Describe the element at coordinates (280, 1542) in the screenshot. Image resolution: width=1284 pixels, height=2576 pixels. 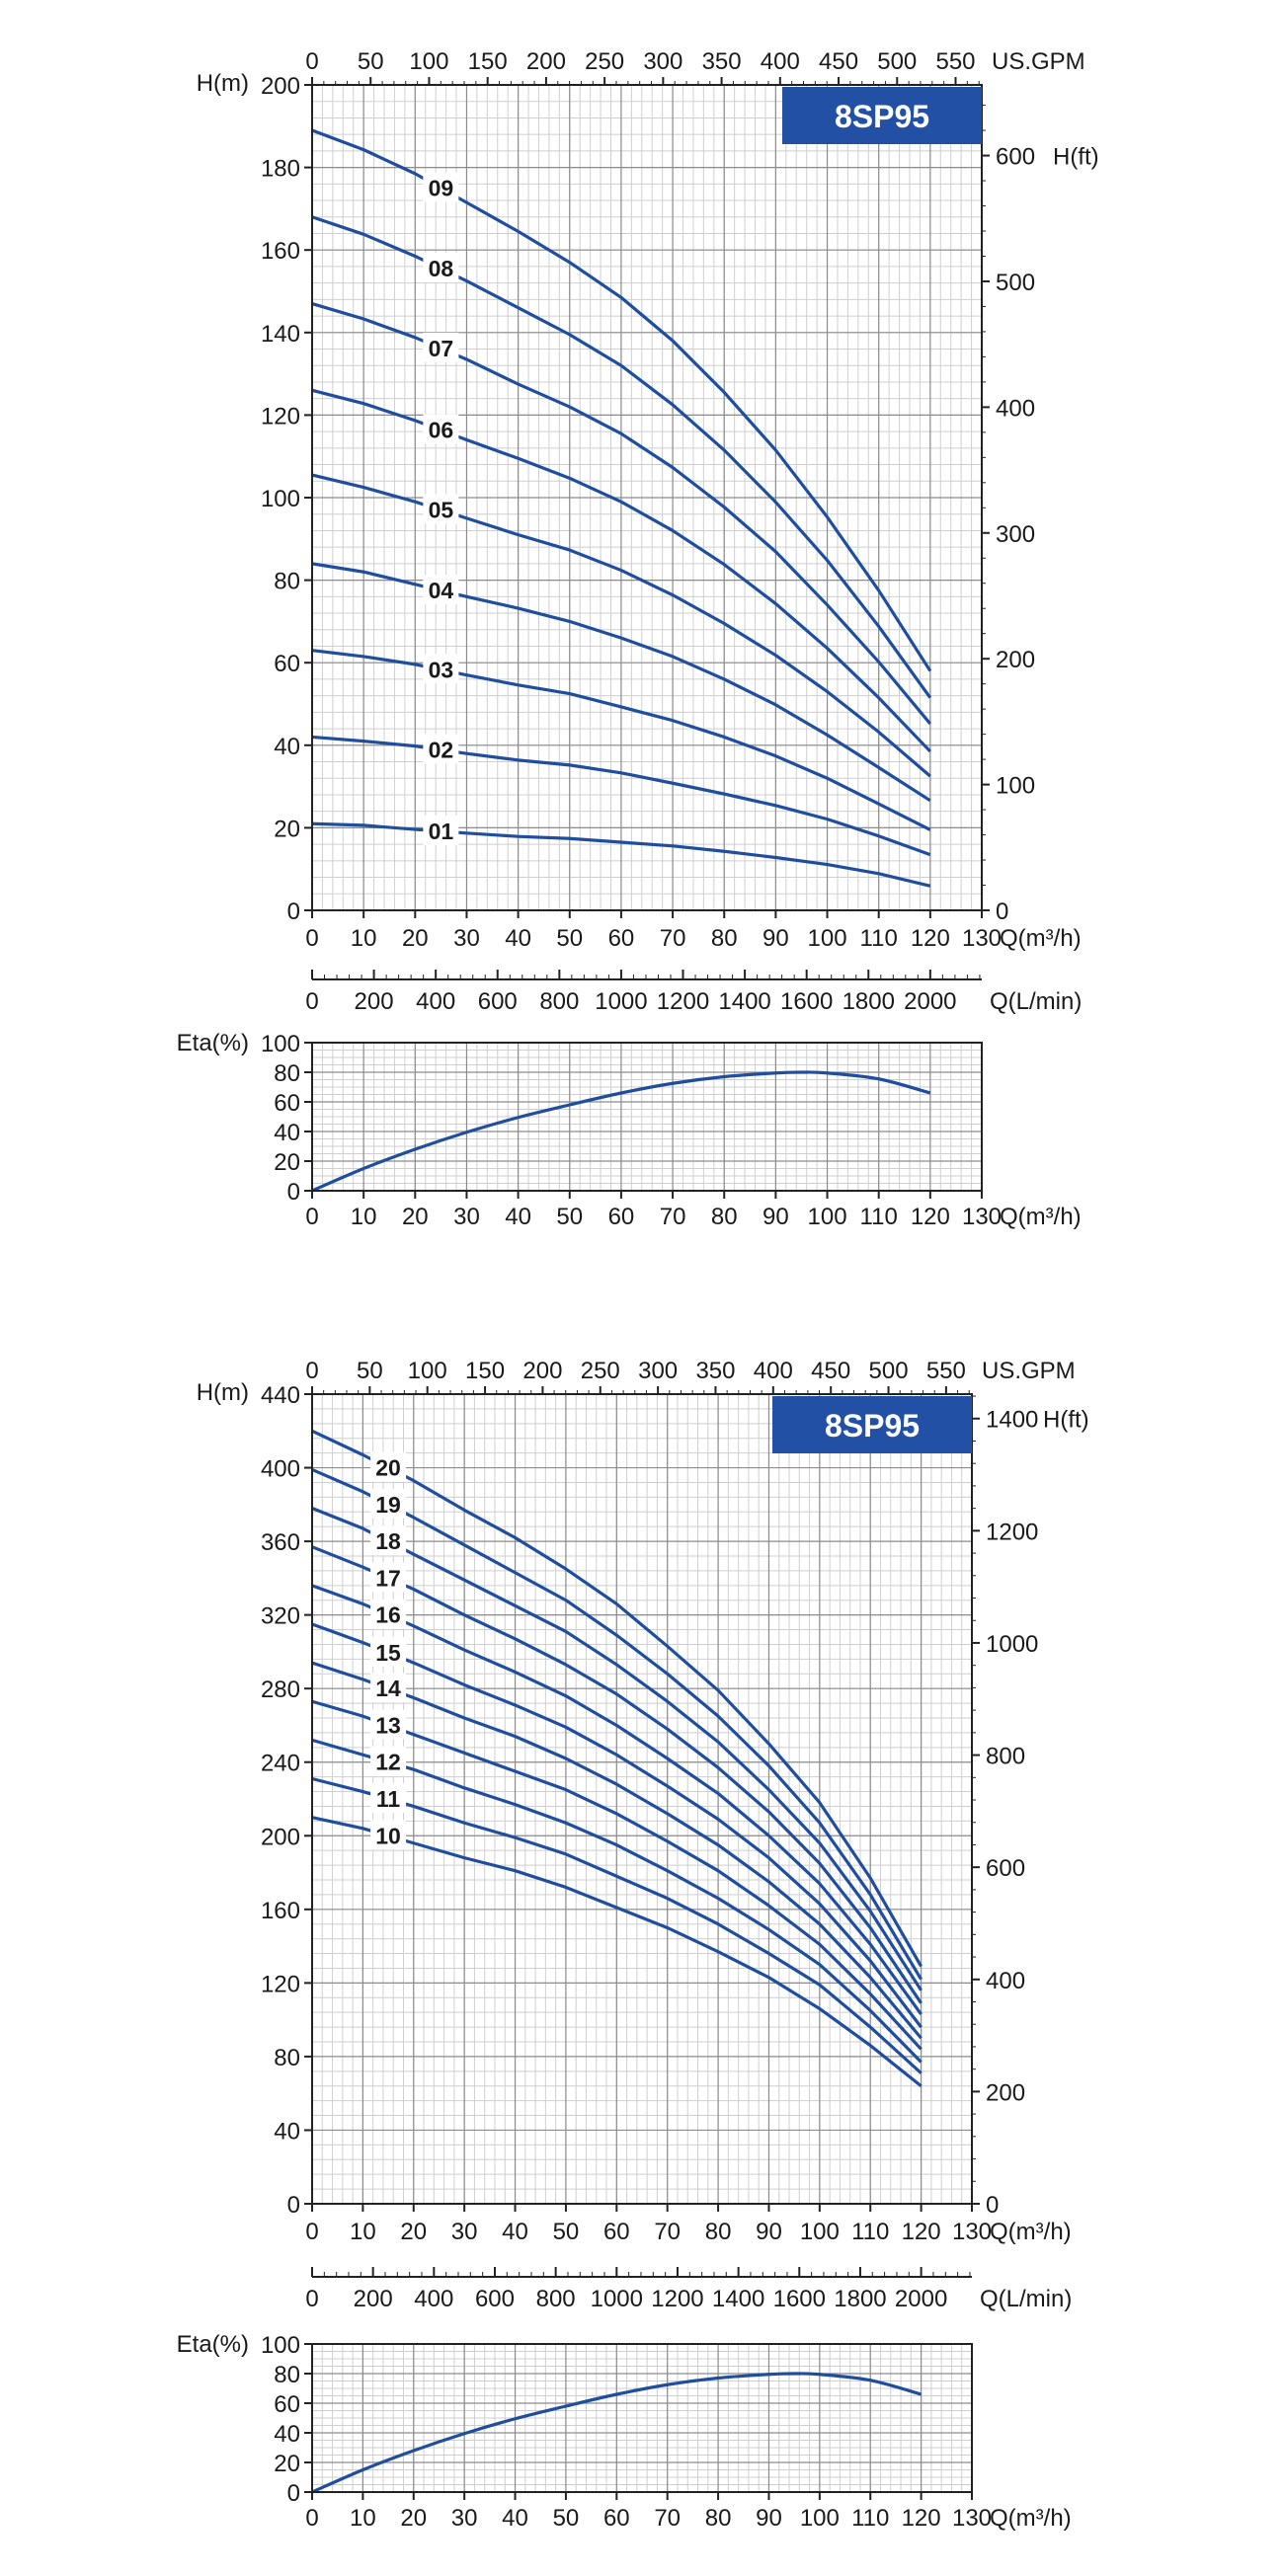
I see `y-tick-label: 360` at that location.